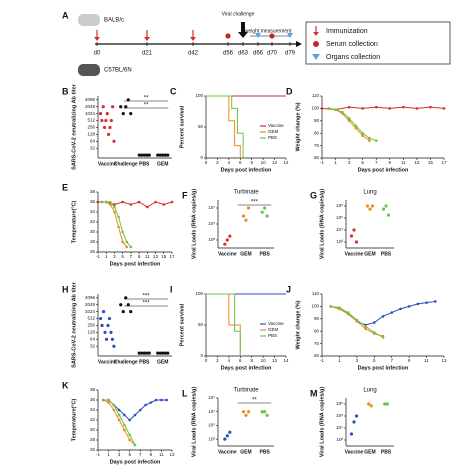  Describe the element at coordinates (93, 449) in the screenshot. I see `y-tick-label: 26` at that location.